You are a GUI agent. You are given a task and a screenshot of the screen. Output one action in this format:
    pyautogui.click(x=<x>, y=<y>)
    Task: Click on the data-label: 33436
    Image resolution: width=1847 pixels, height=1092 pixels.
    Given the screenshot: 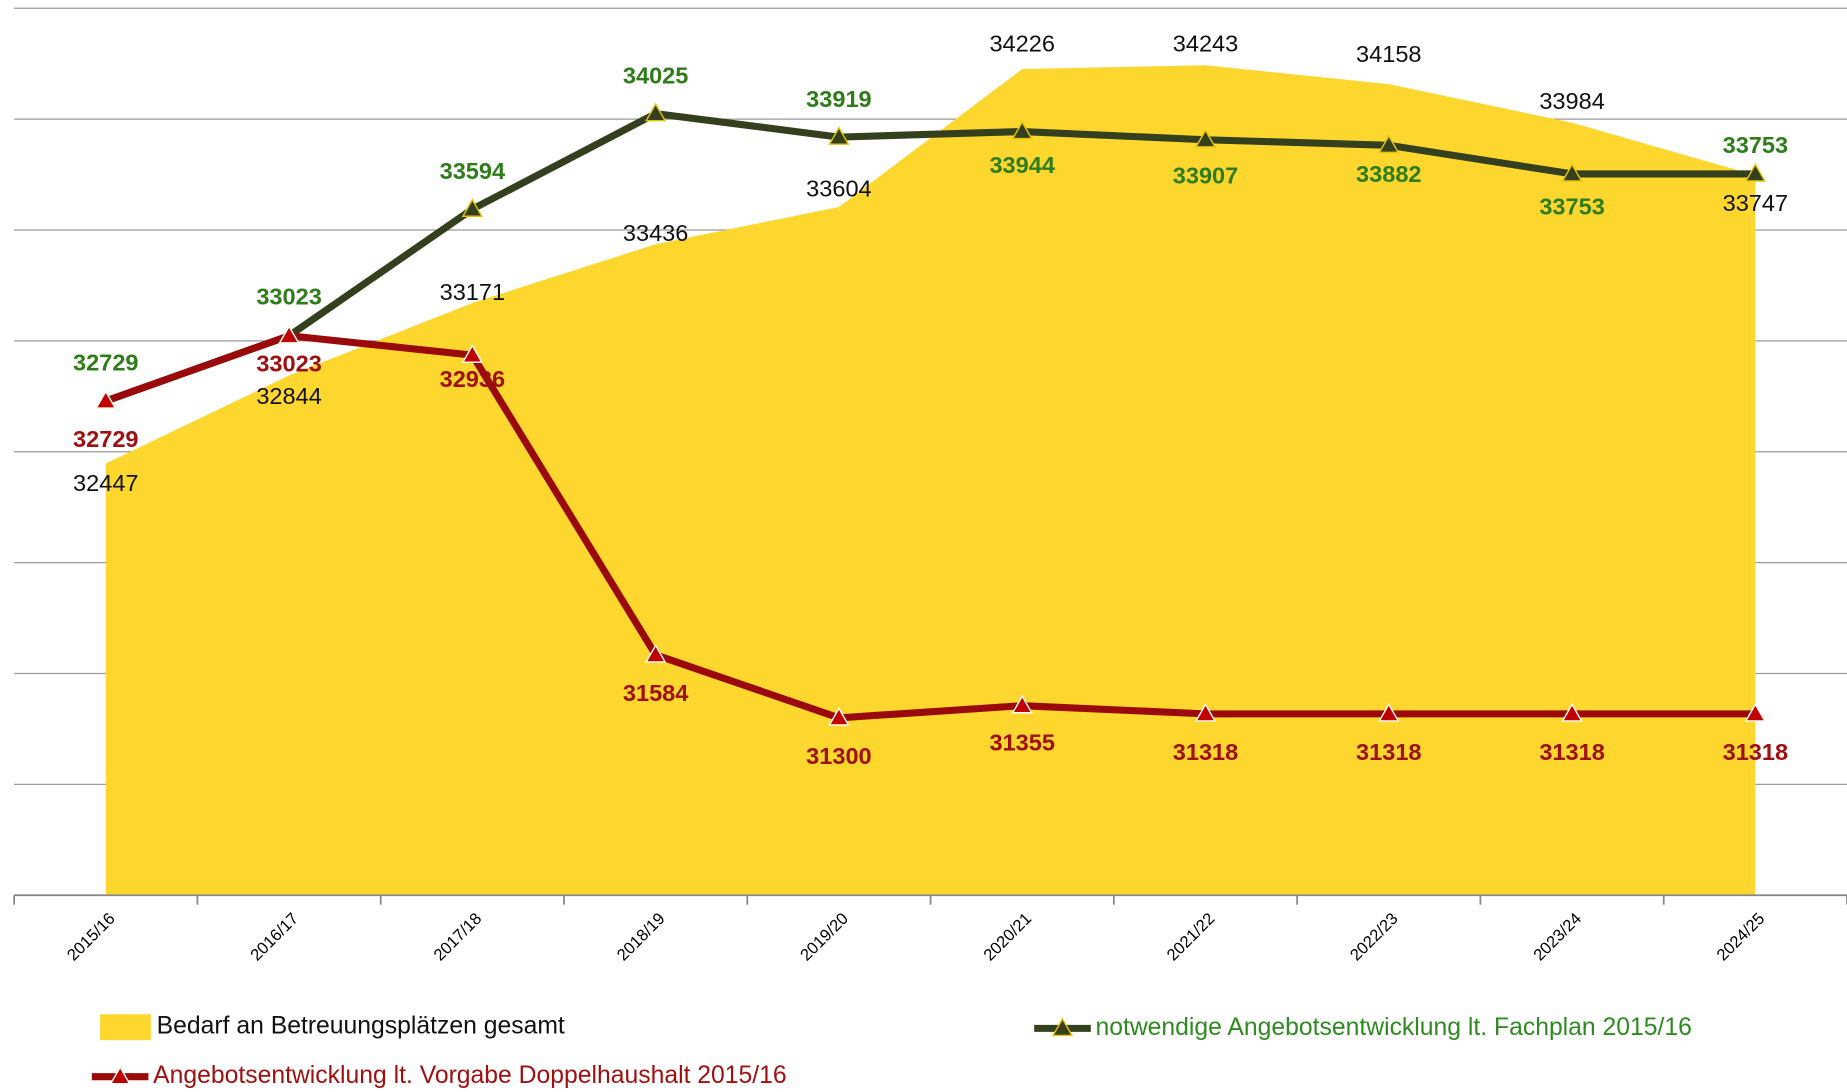 What is the action you would take?
    pyautogui.click(x=655, y=233)
    